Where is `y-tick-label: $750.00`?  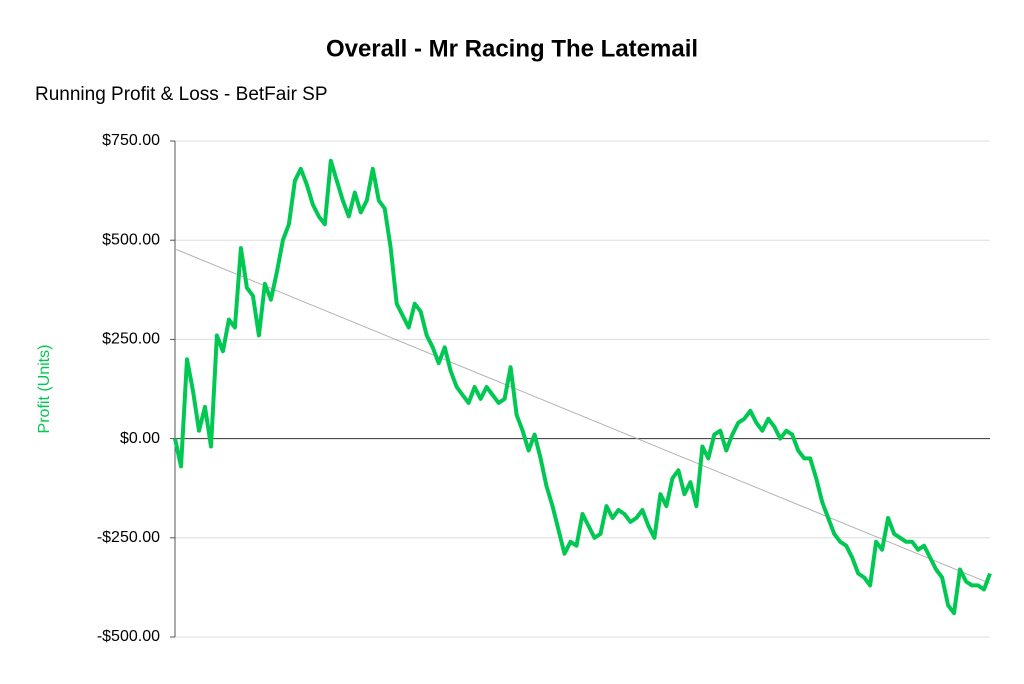
y-tick-label: $750.00 is located at coordinates (131, 140).